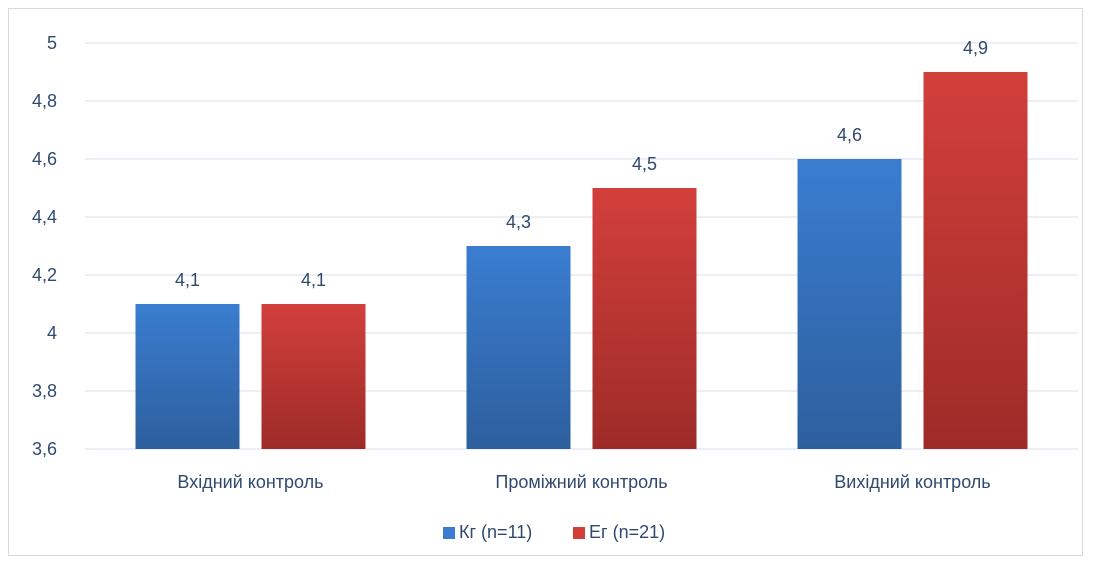 The image size is (1094, 562). Describe the element at coordinates (581, 482) in the screenshot. I see `category-label: Проміжний контроль` at that location.